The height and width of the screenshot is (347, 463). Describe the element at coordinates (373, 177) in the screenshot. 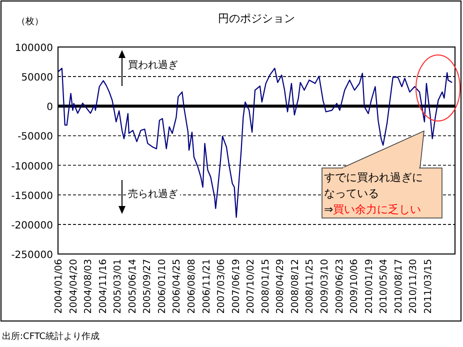

I see `annotation: すでに買われ過ぎに` at that location.